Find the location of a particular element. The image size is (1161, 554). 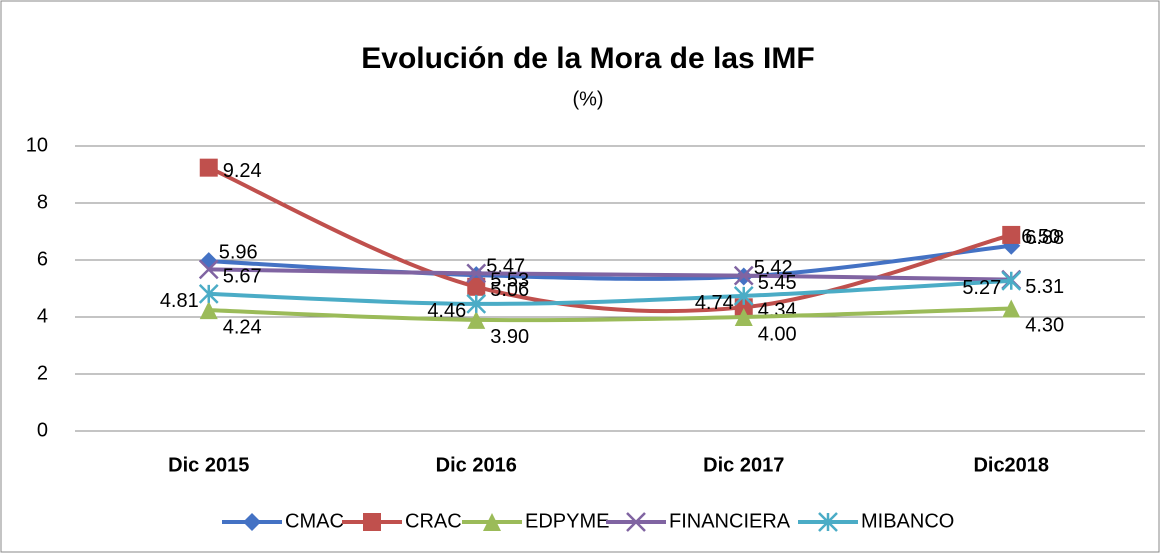

data-label: 5.67 is located at coordinates (242, 277).